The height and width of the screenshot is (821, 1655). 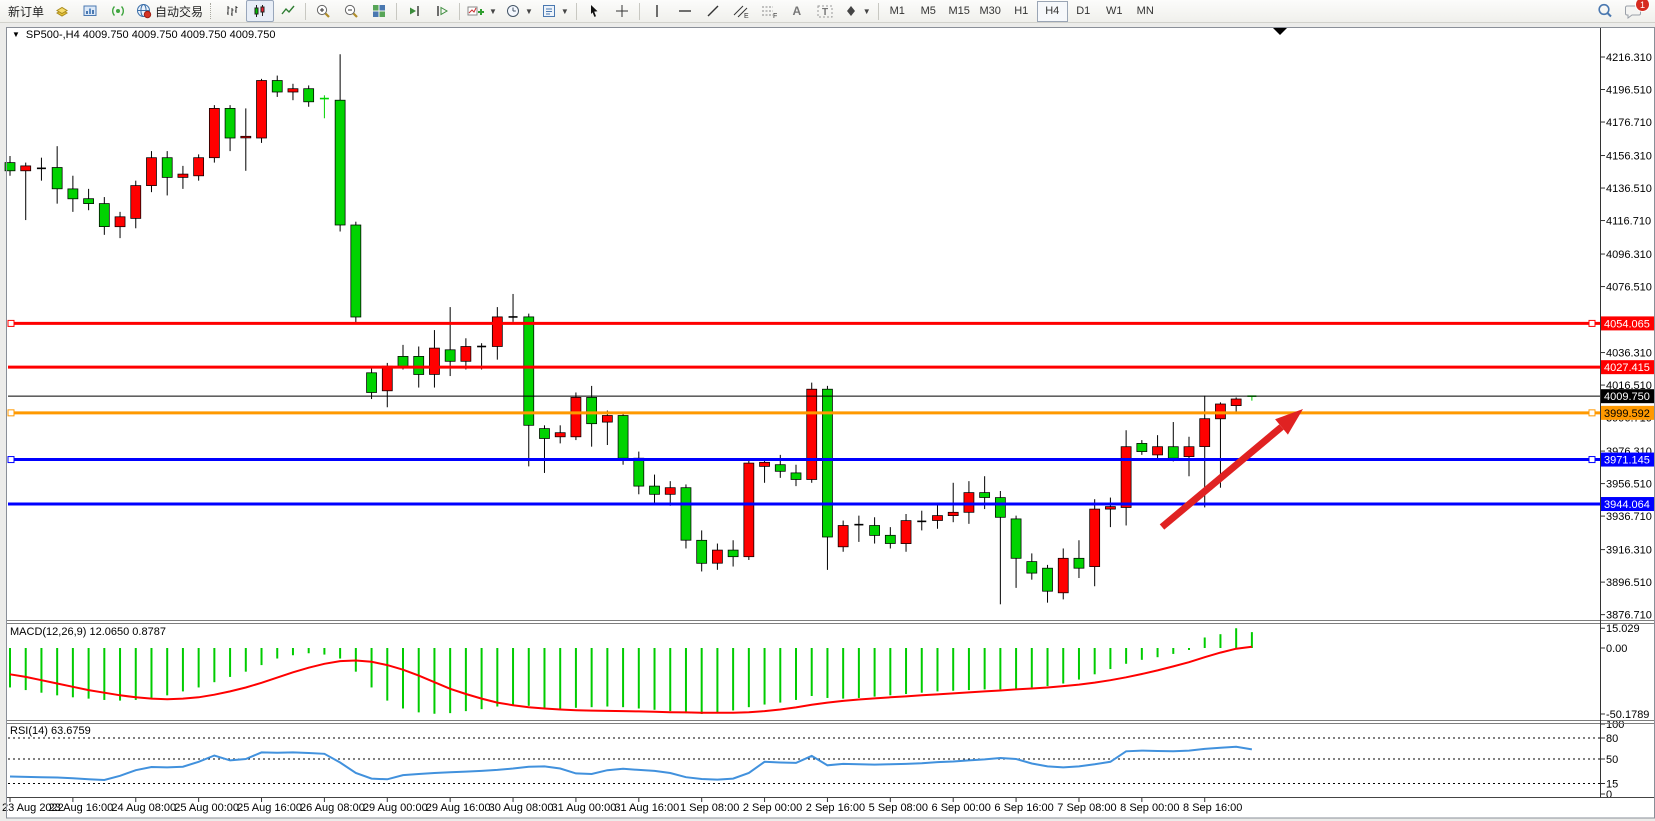 What do you see at coordinates (1616, 649) in the screenshot?
I see `svg-text: 0.00` at bounding box center [1616, 649].